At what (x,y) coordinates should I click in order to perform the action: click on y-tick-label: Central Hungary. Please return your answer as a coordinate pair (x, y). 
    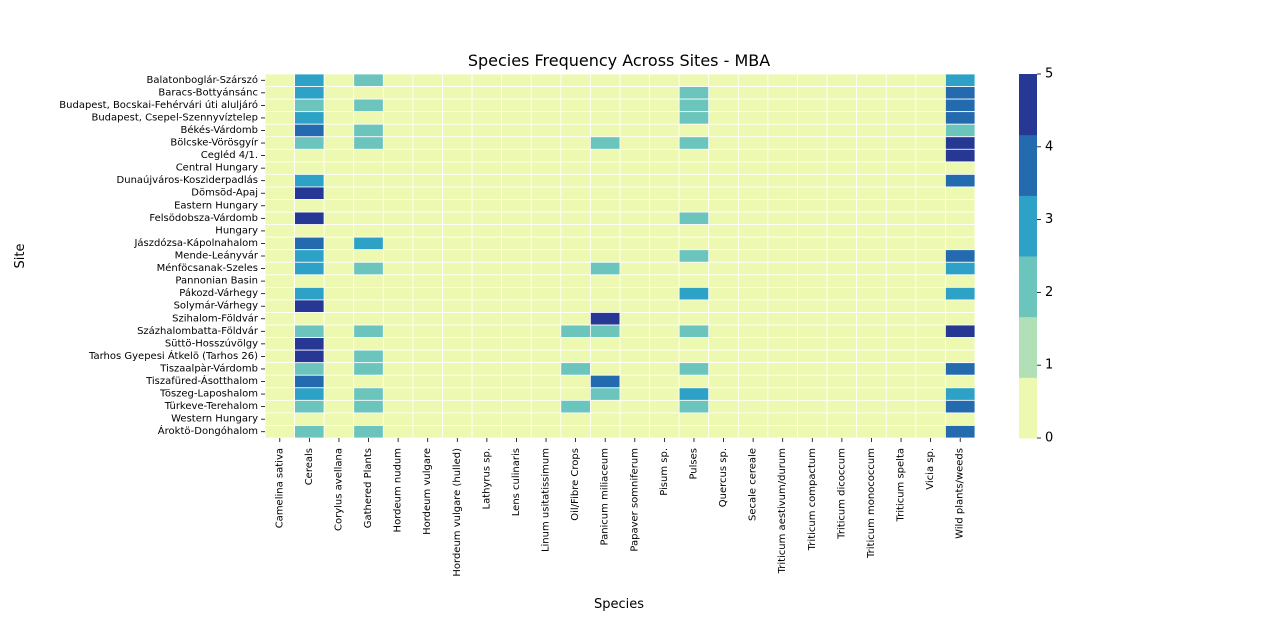
    Looking at the image, I should click on (217, 168).